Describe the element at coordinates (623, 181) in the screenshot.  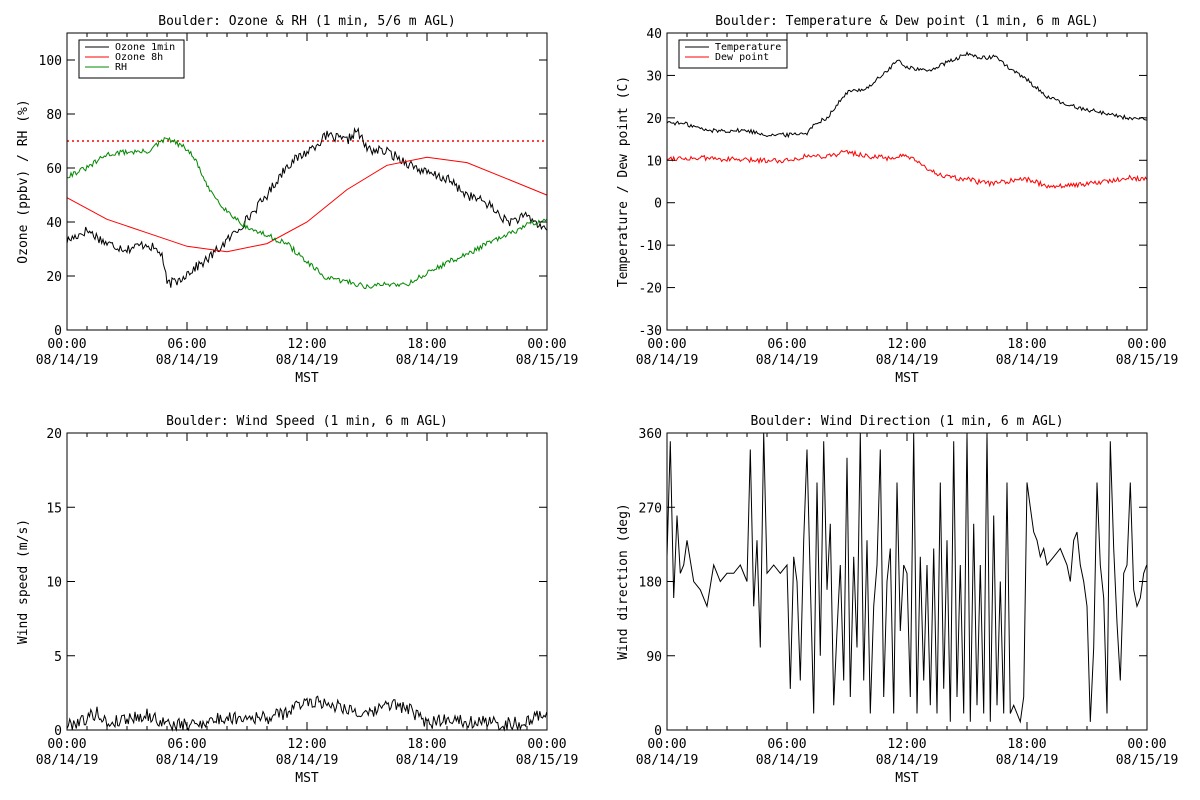
I see `y-axis-label: Temperature / Dew point (C)` at that location.